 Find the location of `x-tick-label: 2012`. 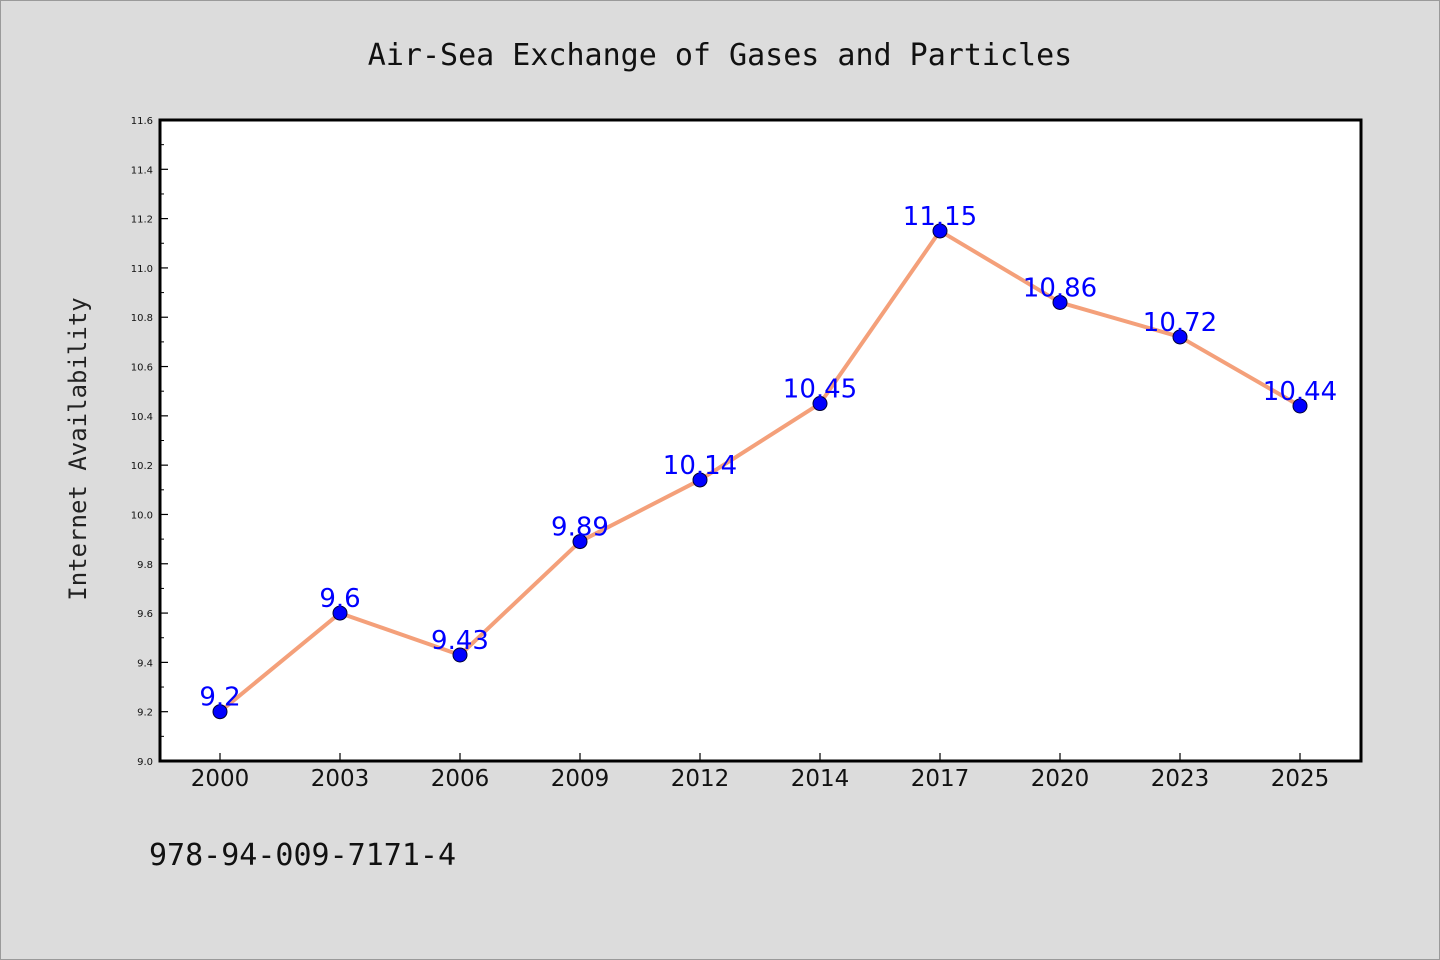

x-tick-label: 2012 is located at coordinates (700, 779).